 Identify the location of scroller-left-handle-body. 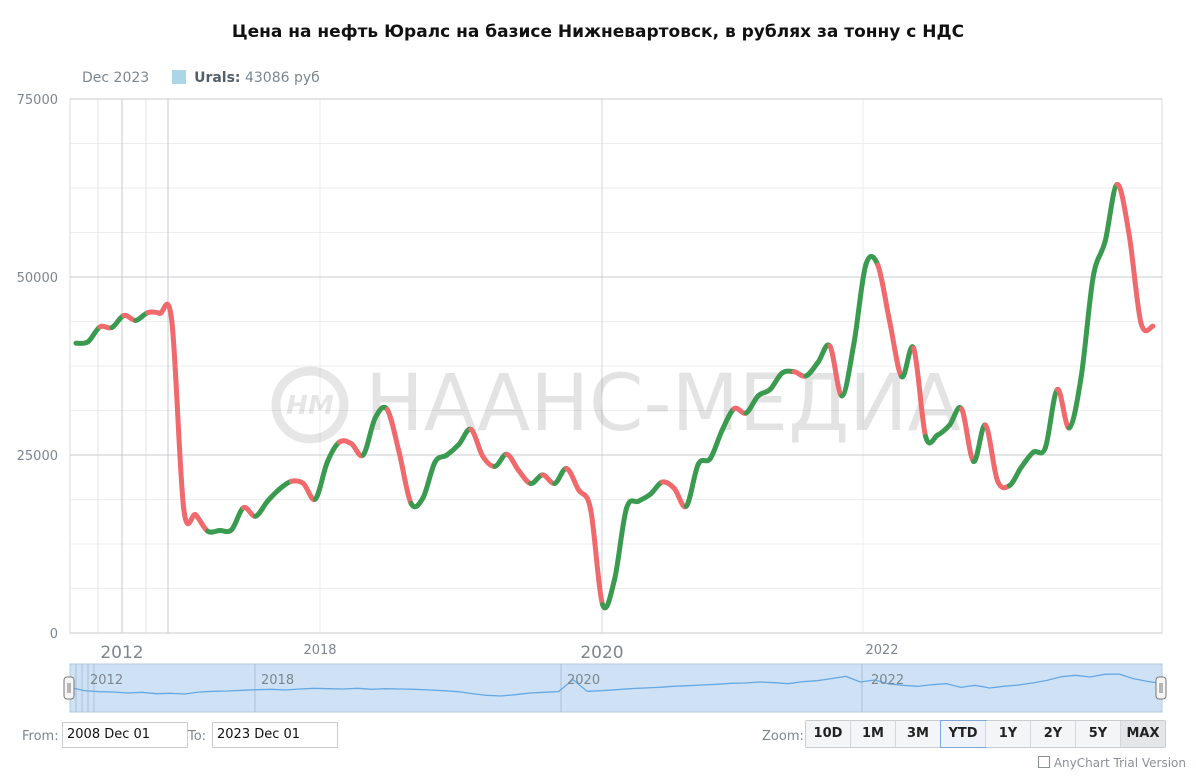
(69, 688).